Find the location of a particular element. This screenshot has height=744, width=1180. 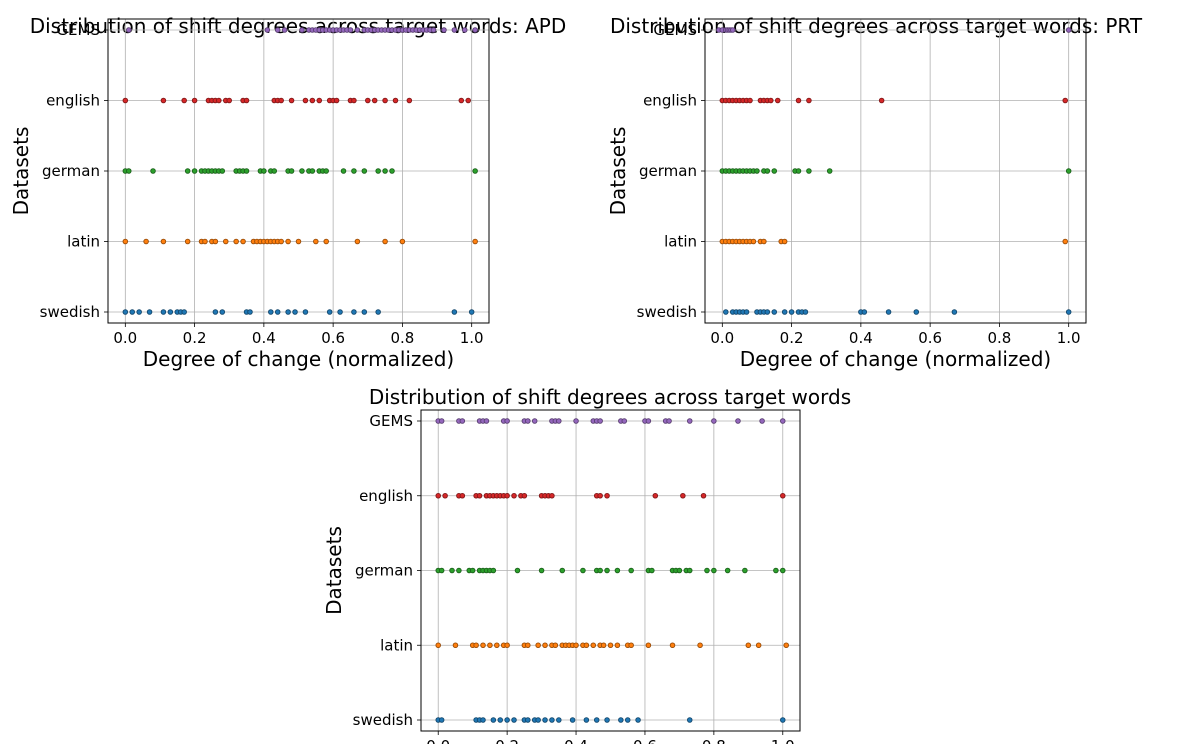

x-axis-label: Degree of change (normalized) is located at coordinates (298, 359).